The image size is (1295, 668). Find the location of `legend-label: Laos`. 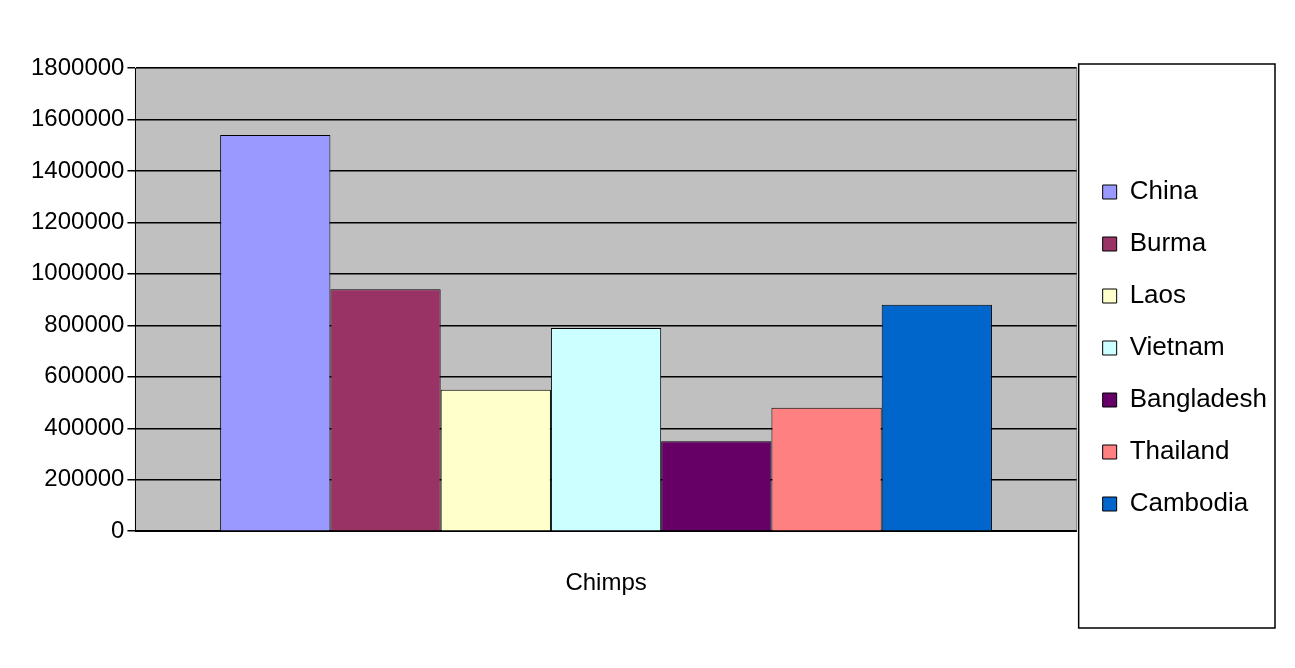

legend-label: Laos is located at coordinates (1158, 294).